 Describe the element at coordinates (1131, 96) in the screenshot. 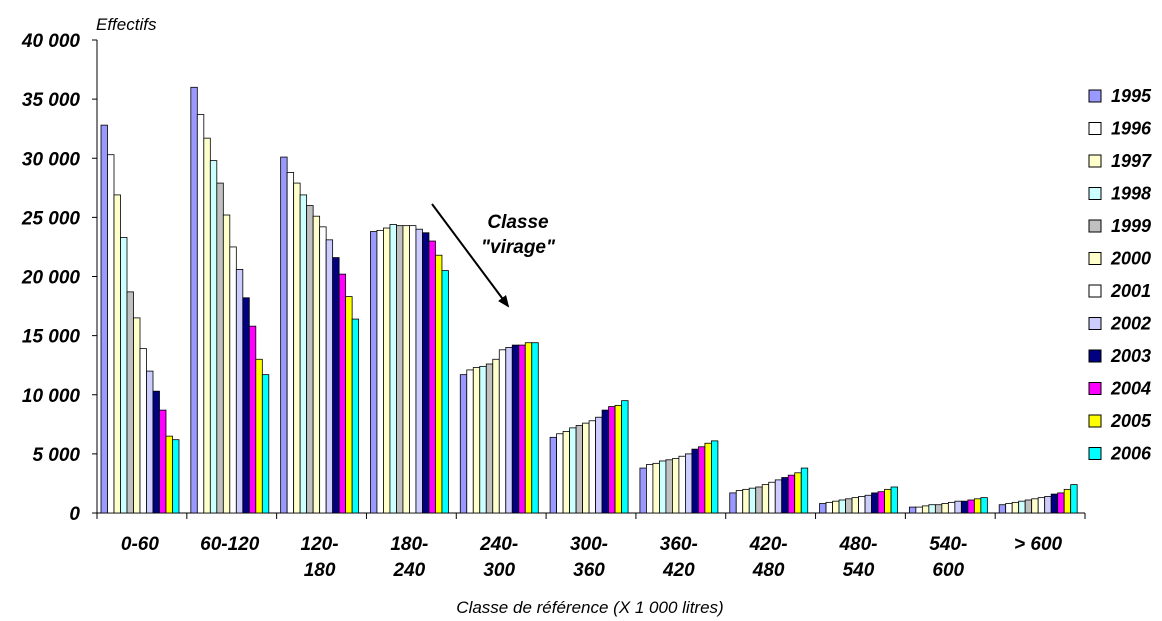

I see `legend-label: 1995` at that location.